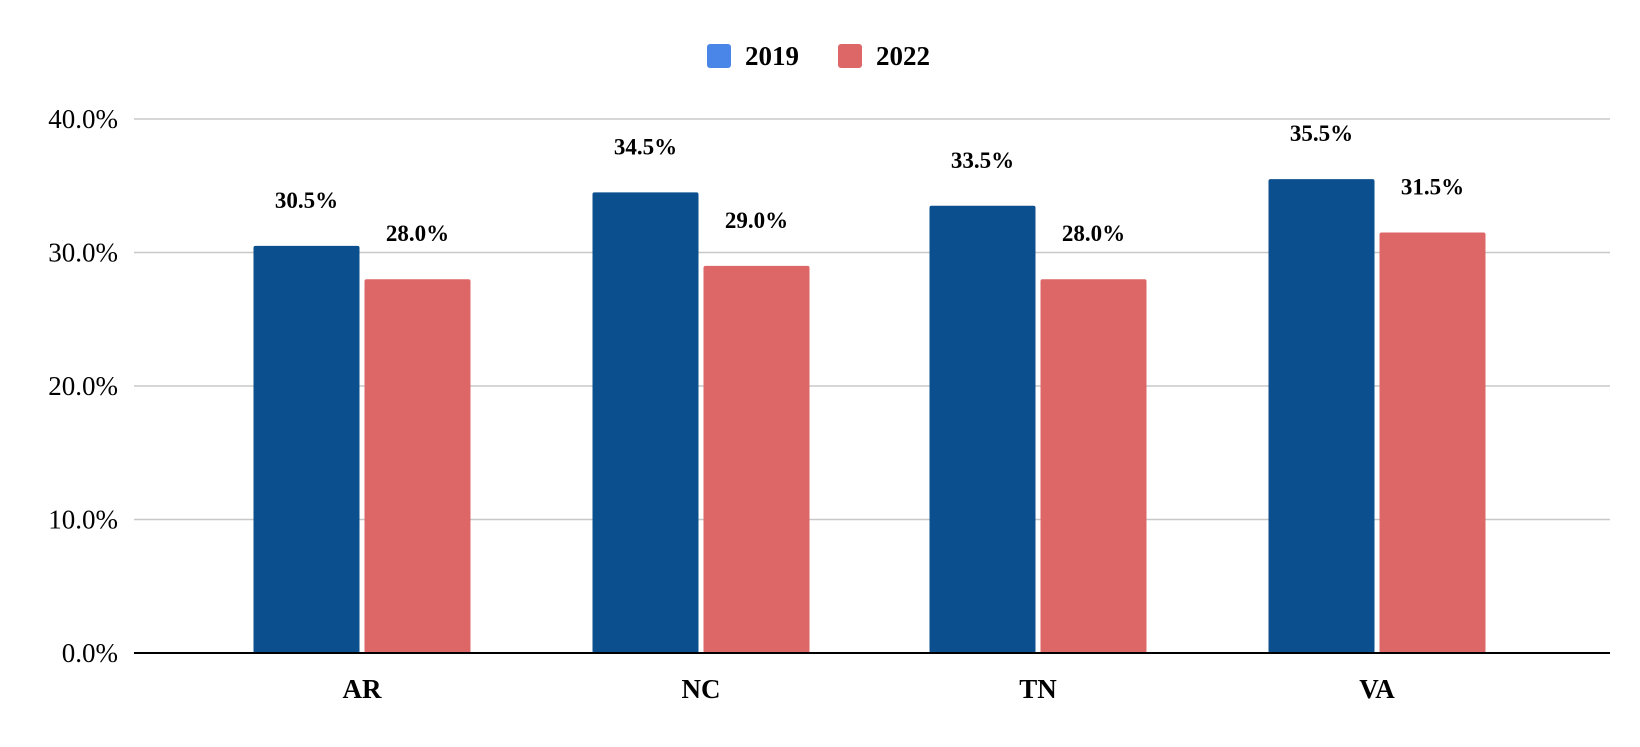 The width and height of the screenshot is (1640, 747). I want to click on bar-2019-nc, so click(645, 423).